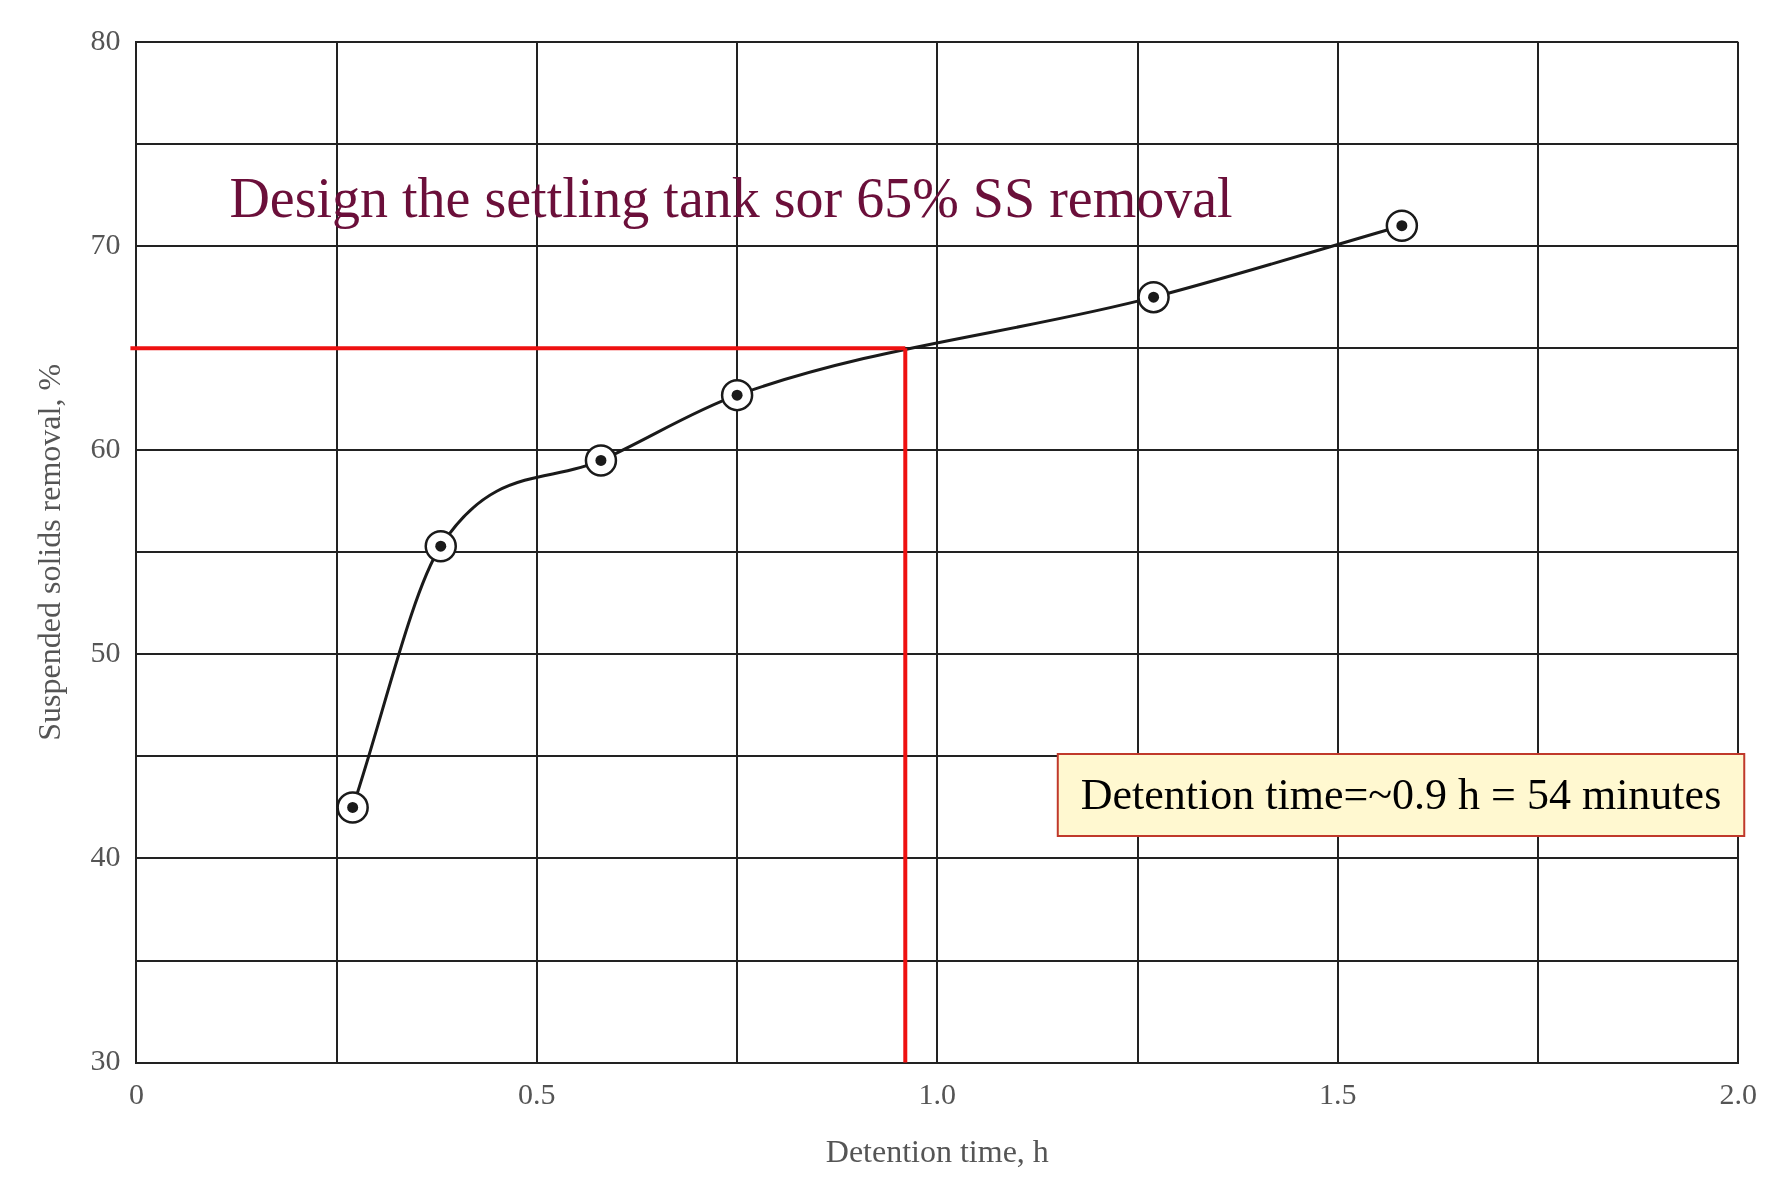  What do you see at coordinates (105, 652) in the screenshot?
I see `y-tick-label: 50` at bounding box center [105, 652].